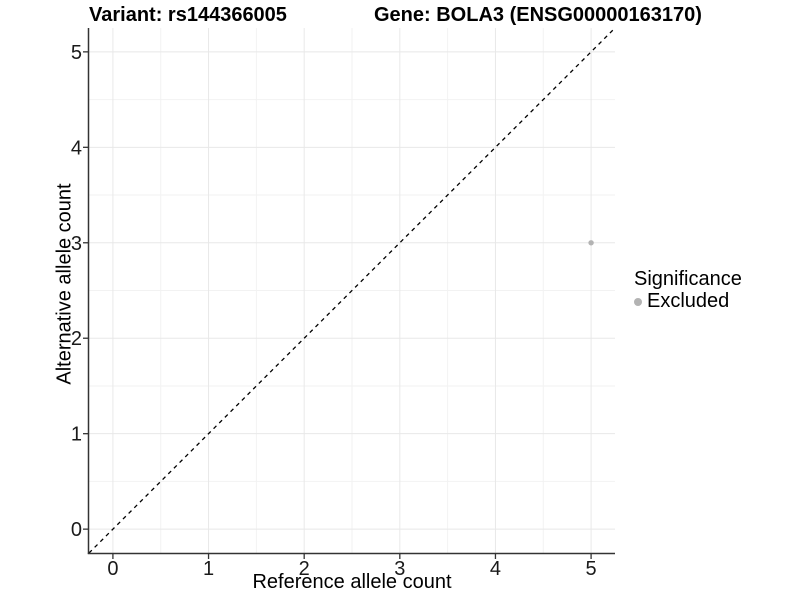 The image size is (800, 600). Describe the element at coordinates (76, 530) in the screenshot. I see `y-tick-label: 0` at that location.